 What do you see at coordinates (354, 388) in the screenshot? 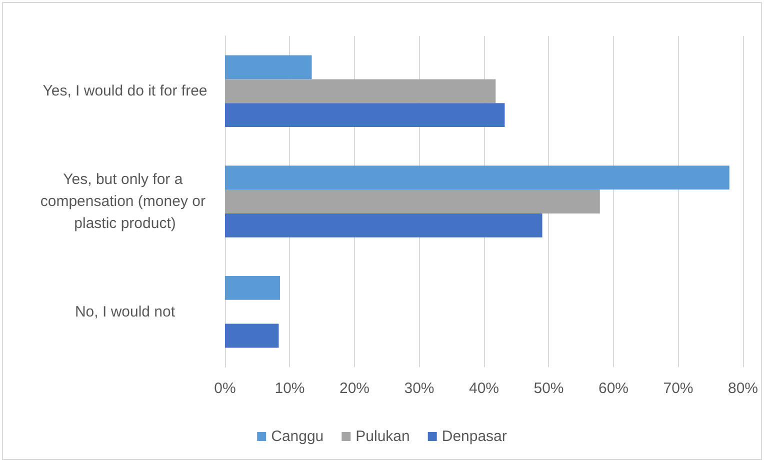
I see `x-tick-label: 20%` at bounding box center [354, 388].